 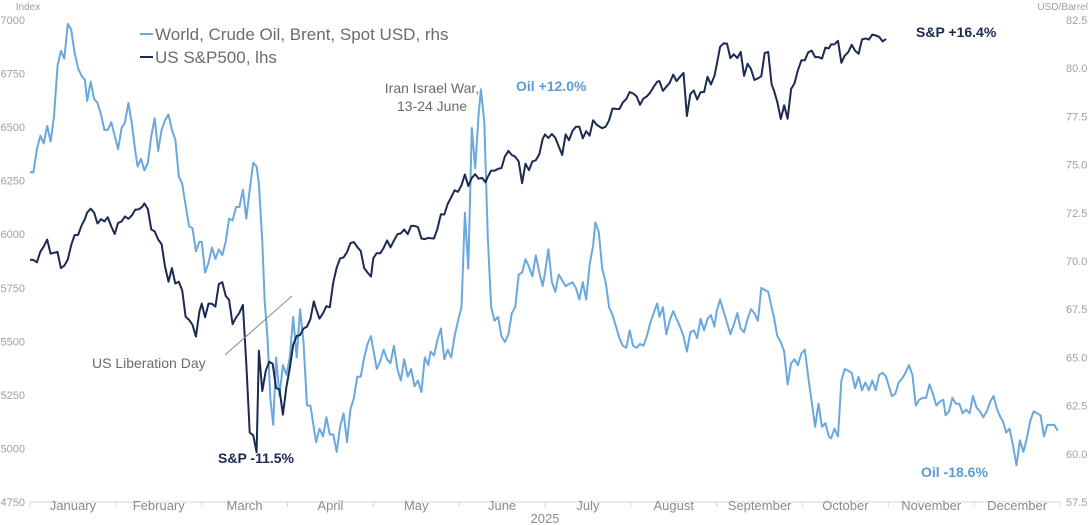 I want to click on left-tick-label: 6250, so click(x=13, y=182).